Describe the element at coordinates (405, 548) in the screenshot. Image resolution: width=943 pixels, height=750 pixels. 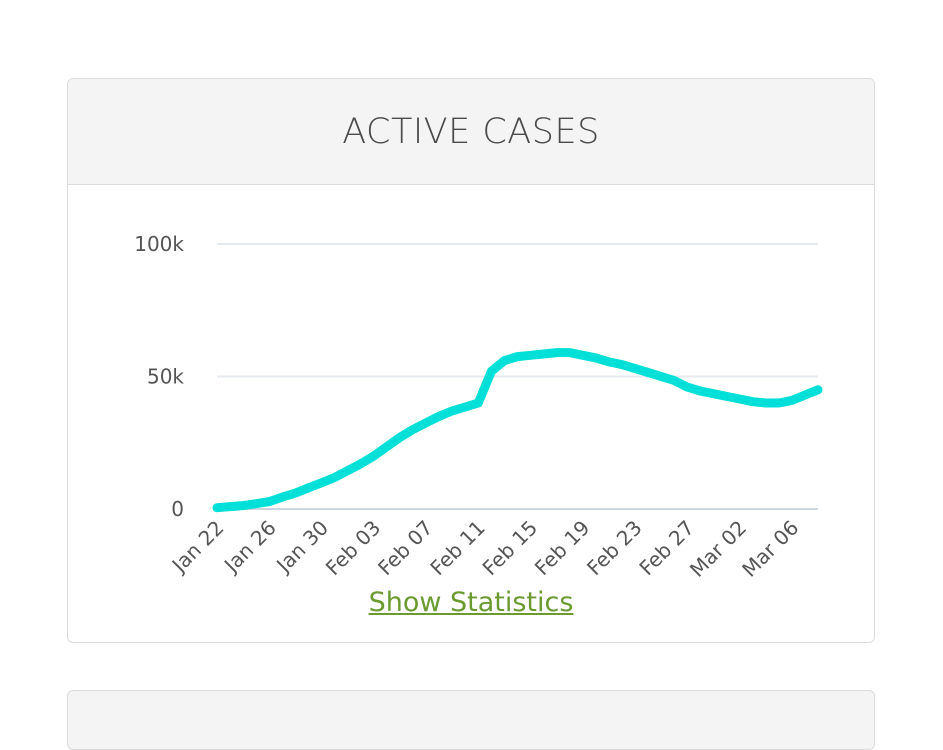
I see `x-tick-label: Feb 07` at that location.